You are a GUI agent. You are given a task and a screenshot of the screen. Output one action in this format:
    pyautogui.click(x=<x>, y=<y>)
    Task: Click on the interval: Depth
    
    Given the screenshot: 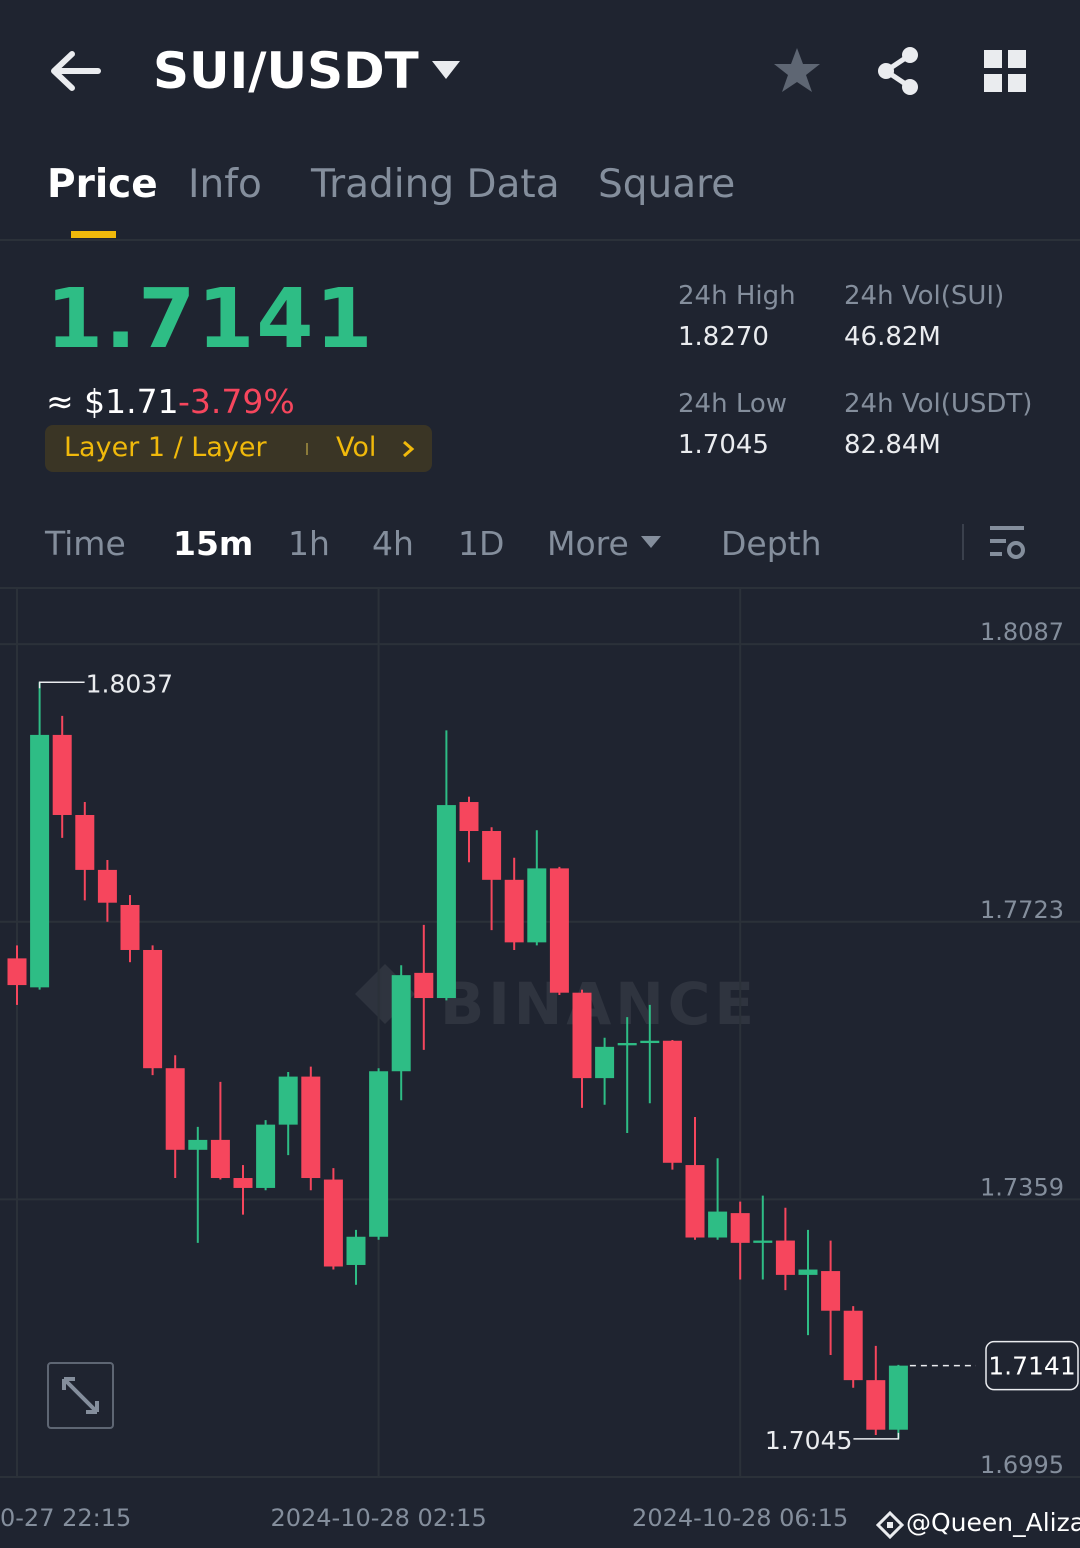 What is the action you would take?
    pyautogui.click(x=771, y=543)
    